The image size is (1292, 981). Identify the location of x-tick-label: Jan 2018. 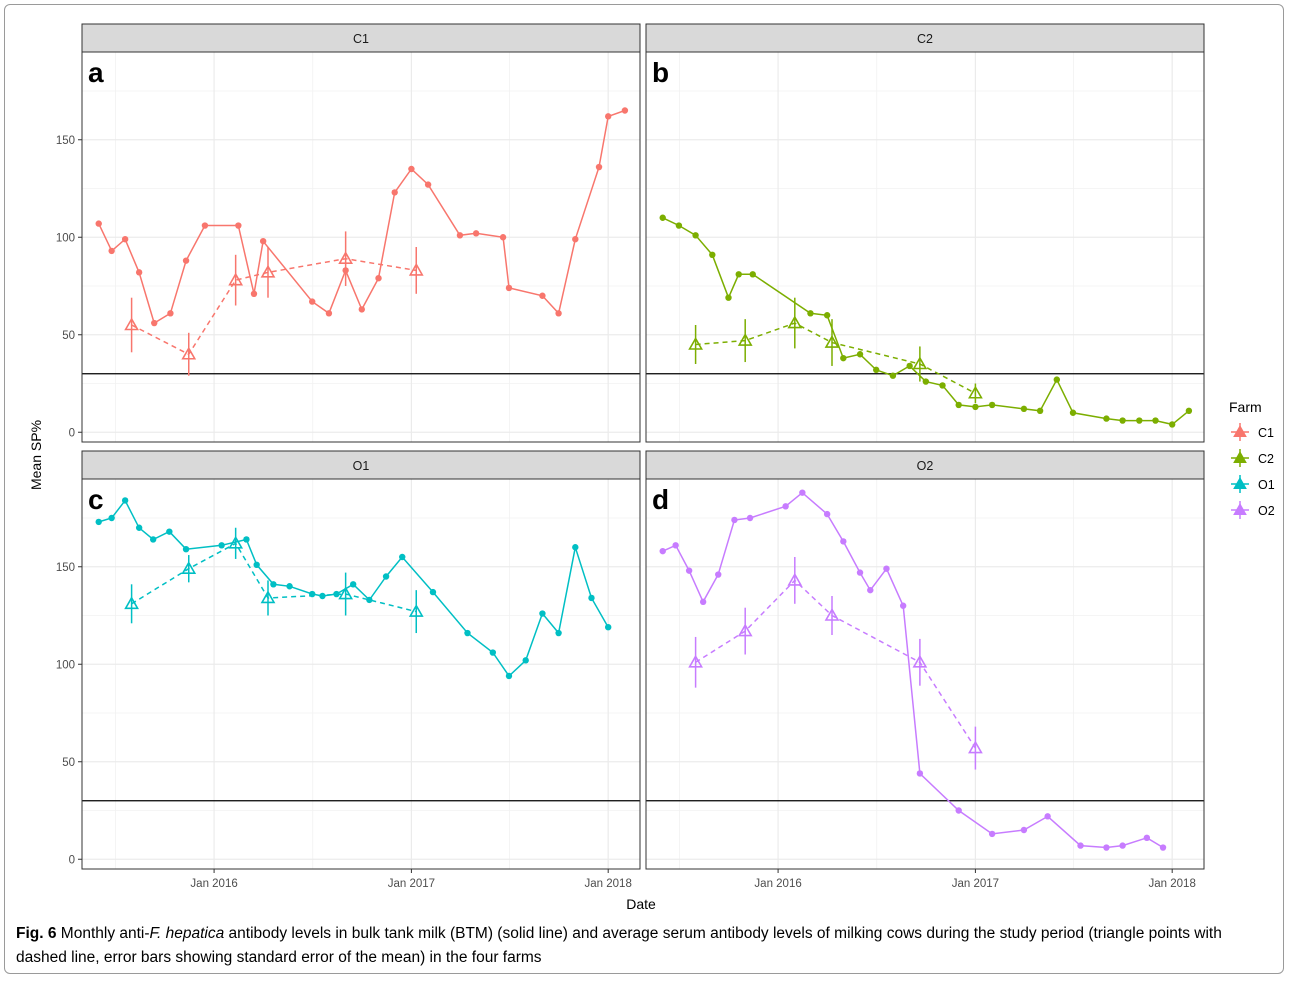
(608, 884).